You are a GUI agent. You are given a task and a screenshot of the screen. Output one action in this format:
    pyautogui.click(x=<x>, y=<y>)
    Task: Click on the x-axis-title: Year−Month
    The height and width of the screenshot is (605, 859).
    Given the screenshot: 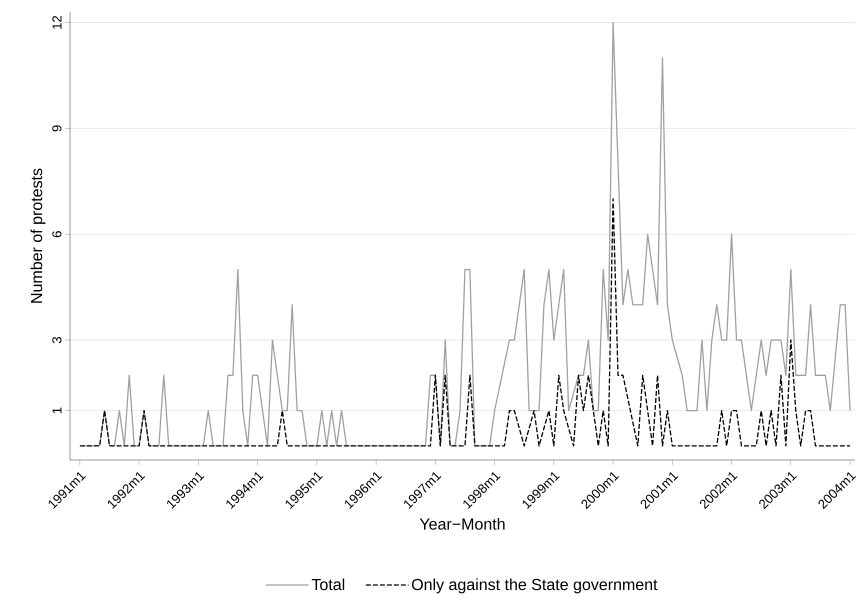 What is the action you would take?
    pyautogui.click(x=462, y=524)
    